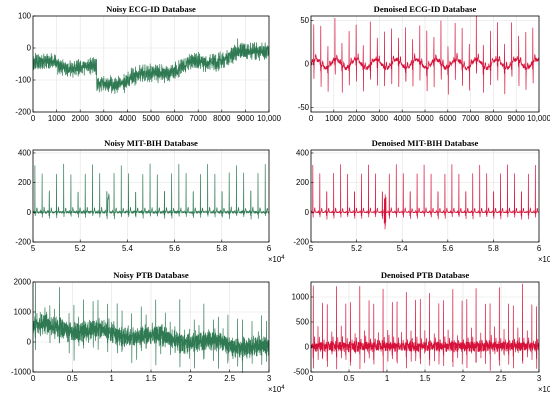 The image size is (550, 406). I want to click on y-tick-label: -500, so click(301, 372).